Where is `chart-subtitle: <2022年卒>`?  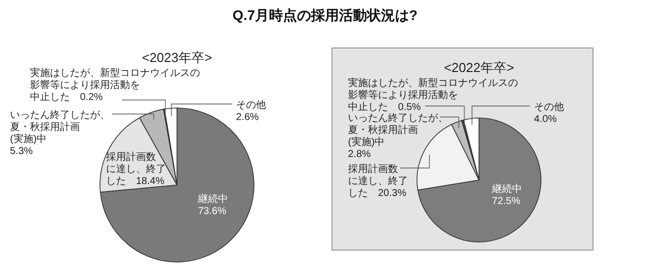 chart-subtitle: <2022年卒> is located at coordinates (479, 67).